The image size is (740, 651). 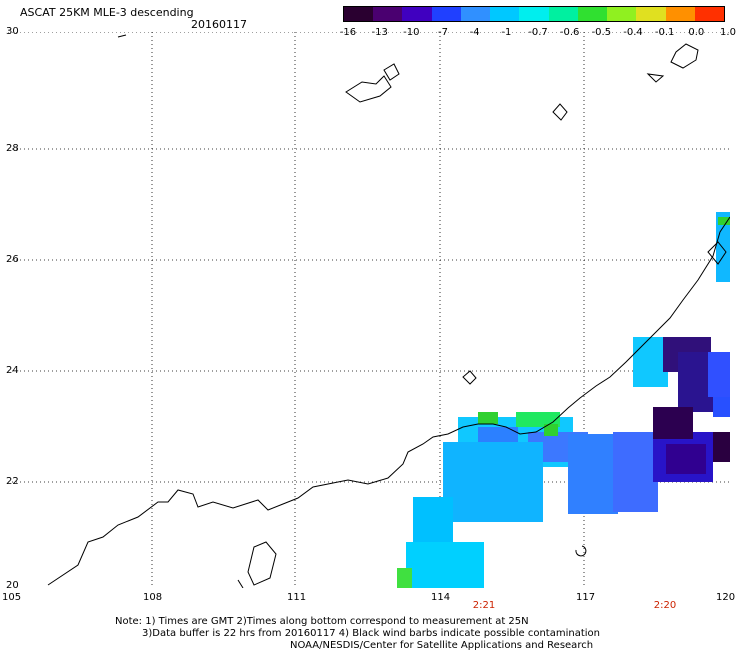 I want to click on lon-label-114: 114, so click(x=441, y=597).